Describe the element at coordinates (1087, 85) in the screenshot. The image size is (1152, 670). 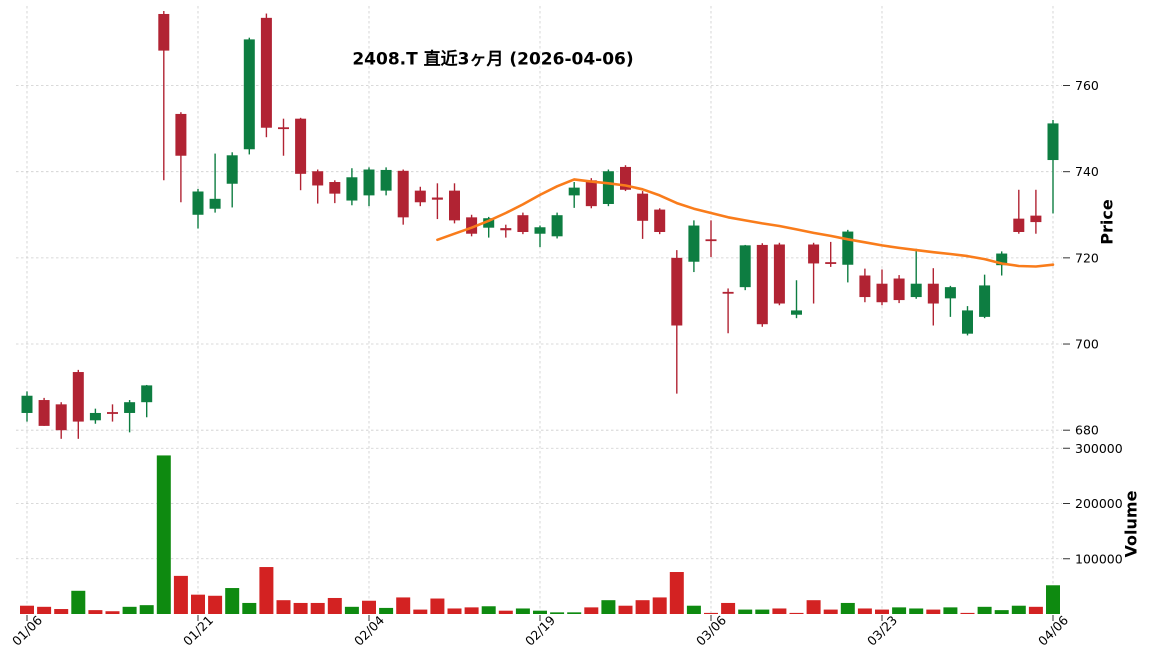
I see `price-tick-label: 760` at that location.